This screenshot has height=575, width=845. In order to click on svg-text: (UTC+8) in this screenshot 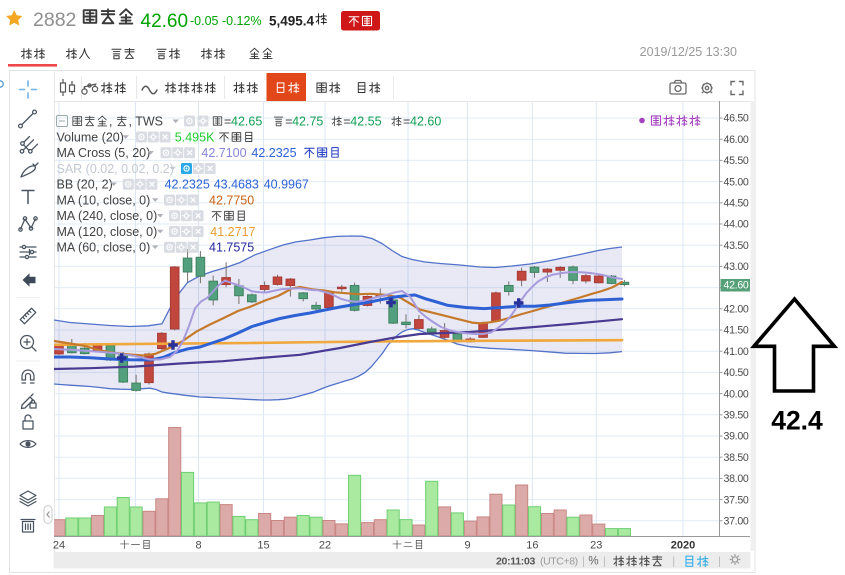, I will do `click(559, 562)`.